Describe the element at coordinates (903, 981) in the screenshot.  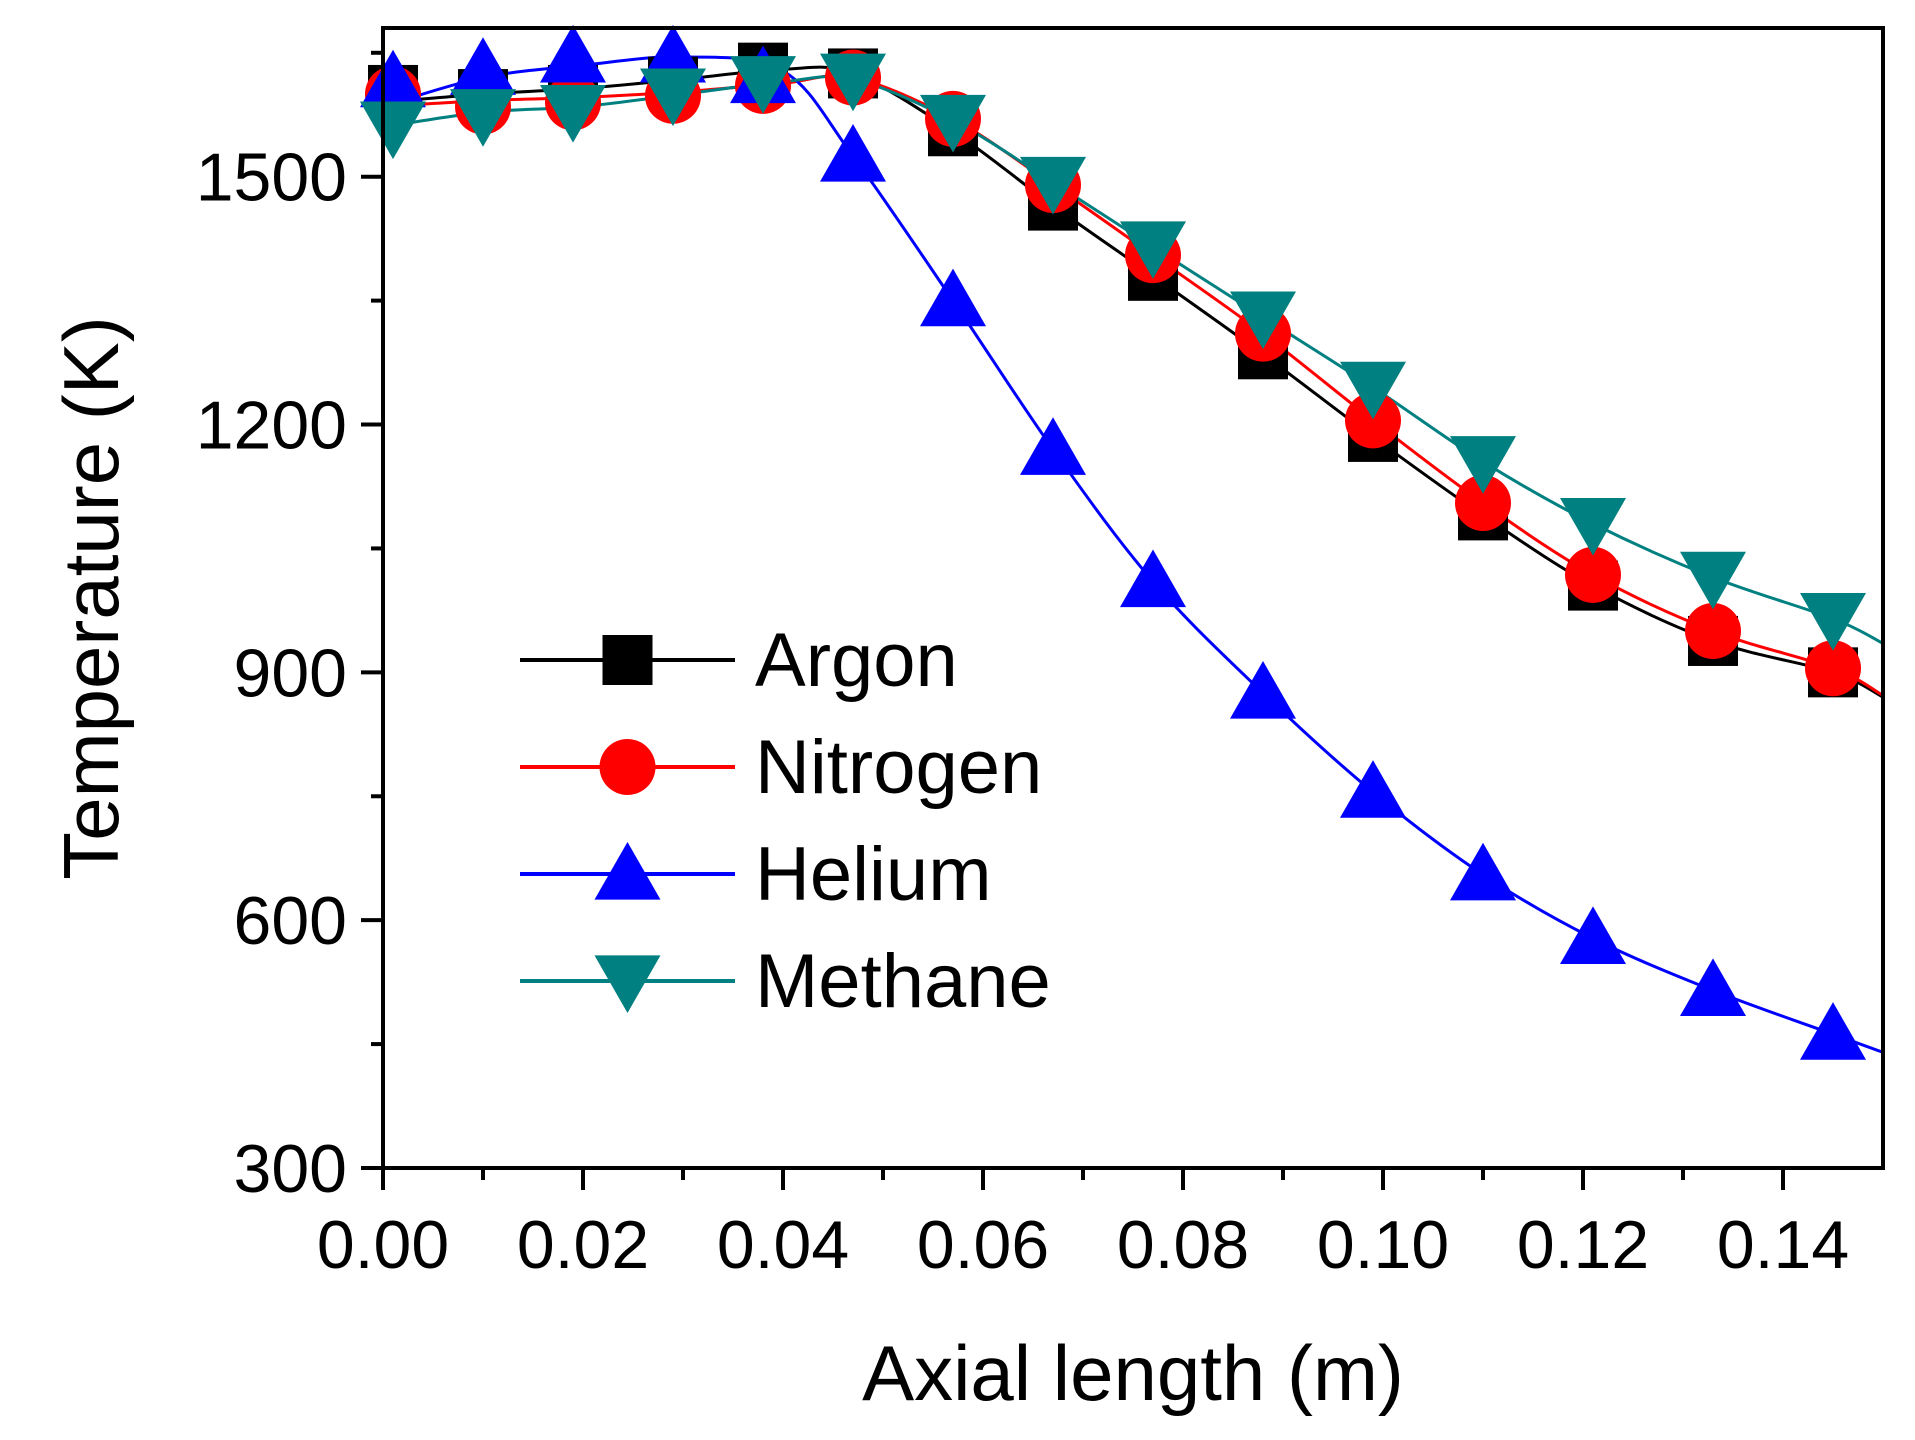
I see `legend-label-methane: Methane` at that location.